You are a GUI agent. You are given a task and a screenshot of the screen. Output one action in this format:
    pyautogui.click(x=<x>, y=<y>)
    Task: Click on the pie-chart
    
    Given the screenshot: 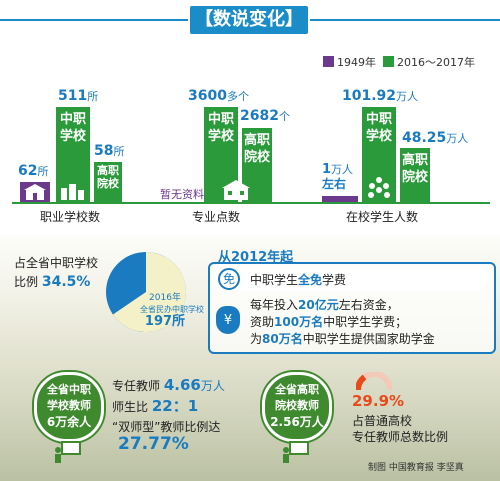 What is the action you would take?
    pyautogui.click(x=146, y=292)
    